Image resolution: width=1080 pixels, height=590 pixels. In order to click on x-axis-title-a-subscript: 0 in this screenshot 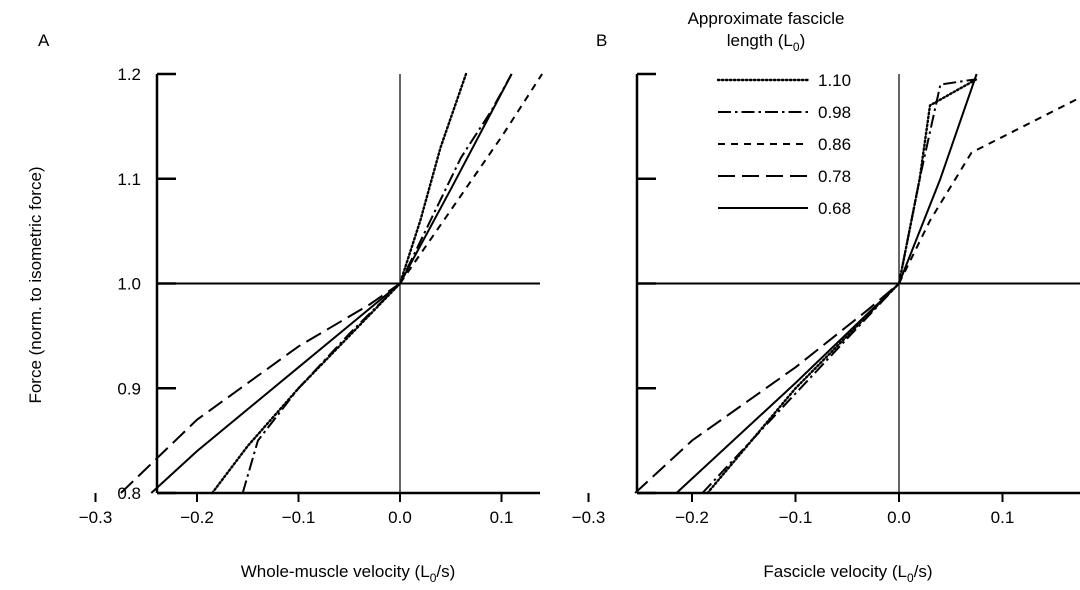, I will do `click(433, 578)`.